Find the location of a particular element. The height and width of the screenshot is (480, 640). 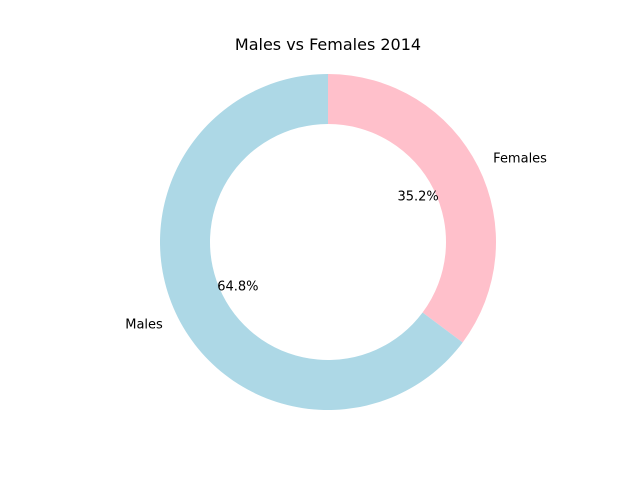

slice-label-females: Females is located at coordinates (520, 159).